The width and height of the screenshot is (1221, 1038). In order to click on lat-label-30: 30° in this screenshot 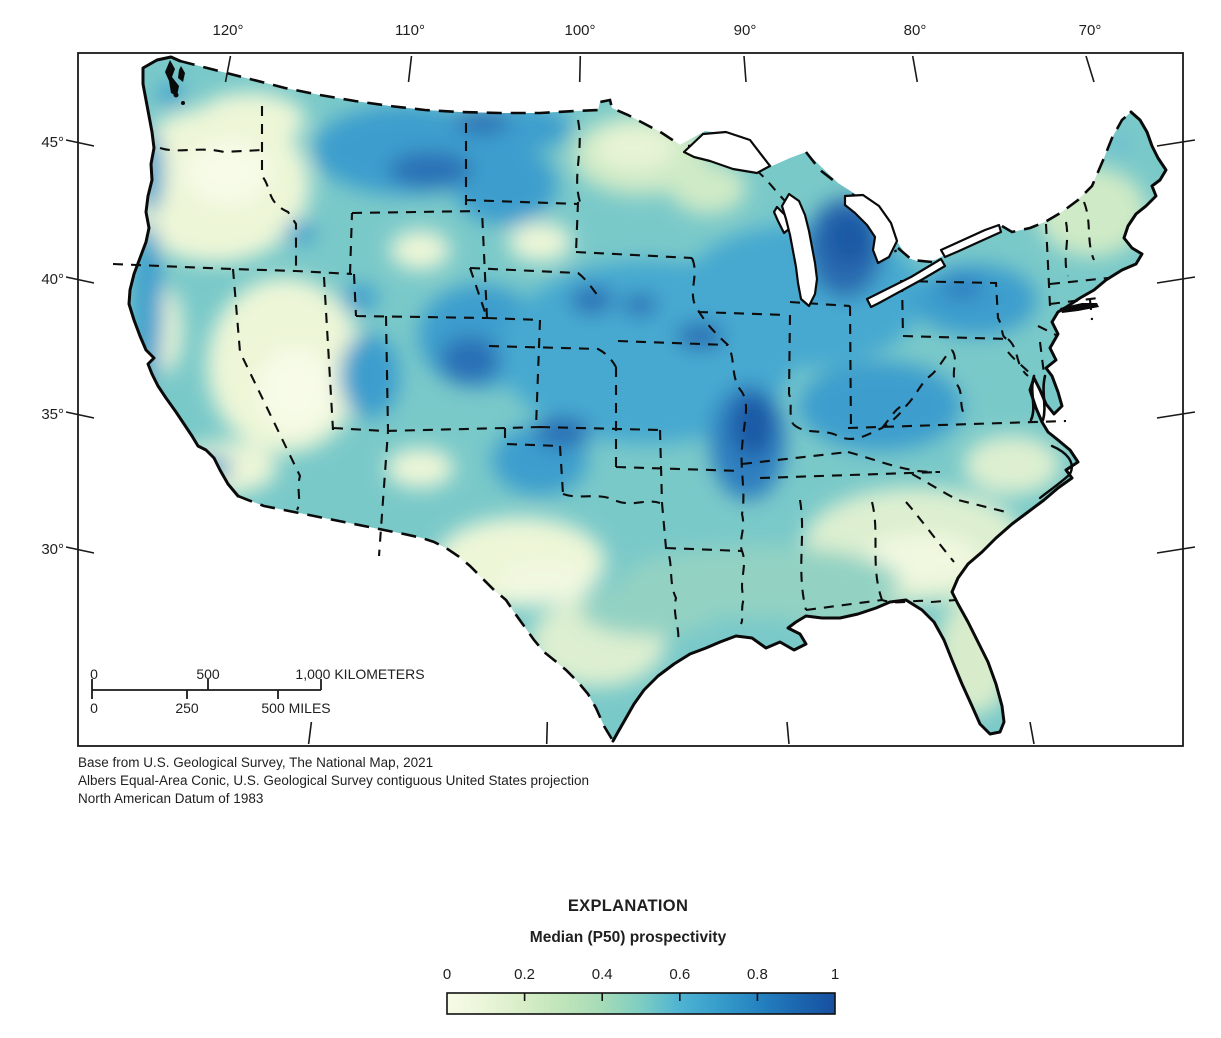, I will do `click(52, 549)`.